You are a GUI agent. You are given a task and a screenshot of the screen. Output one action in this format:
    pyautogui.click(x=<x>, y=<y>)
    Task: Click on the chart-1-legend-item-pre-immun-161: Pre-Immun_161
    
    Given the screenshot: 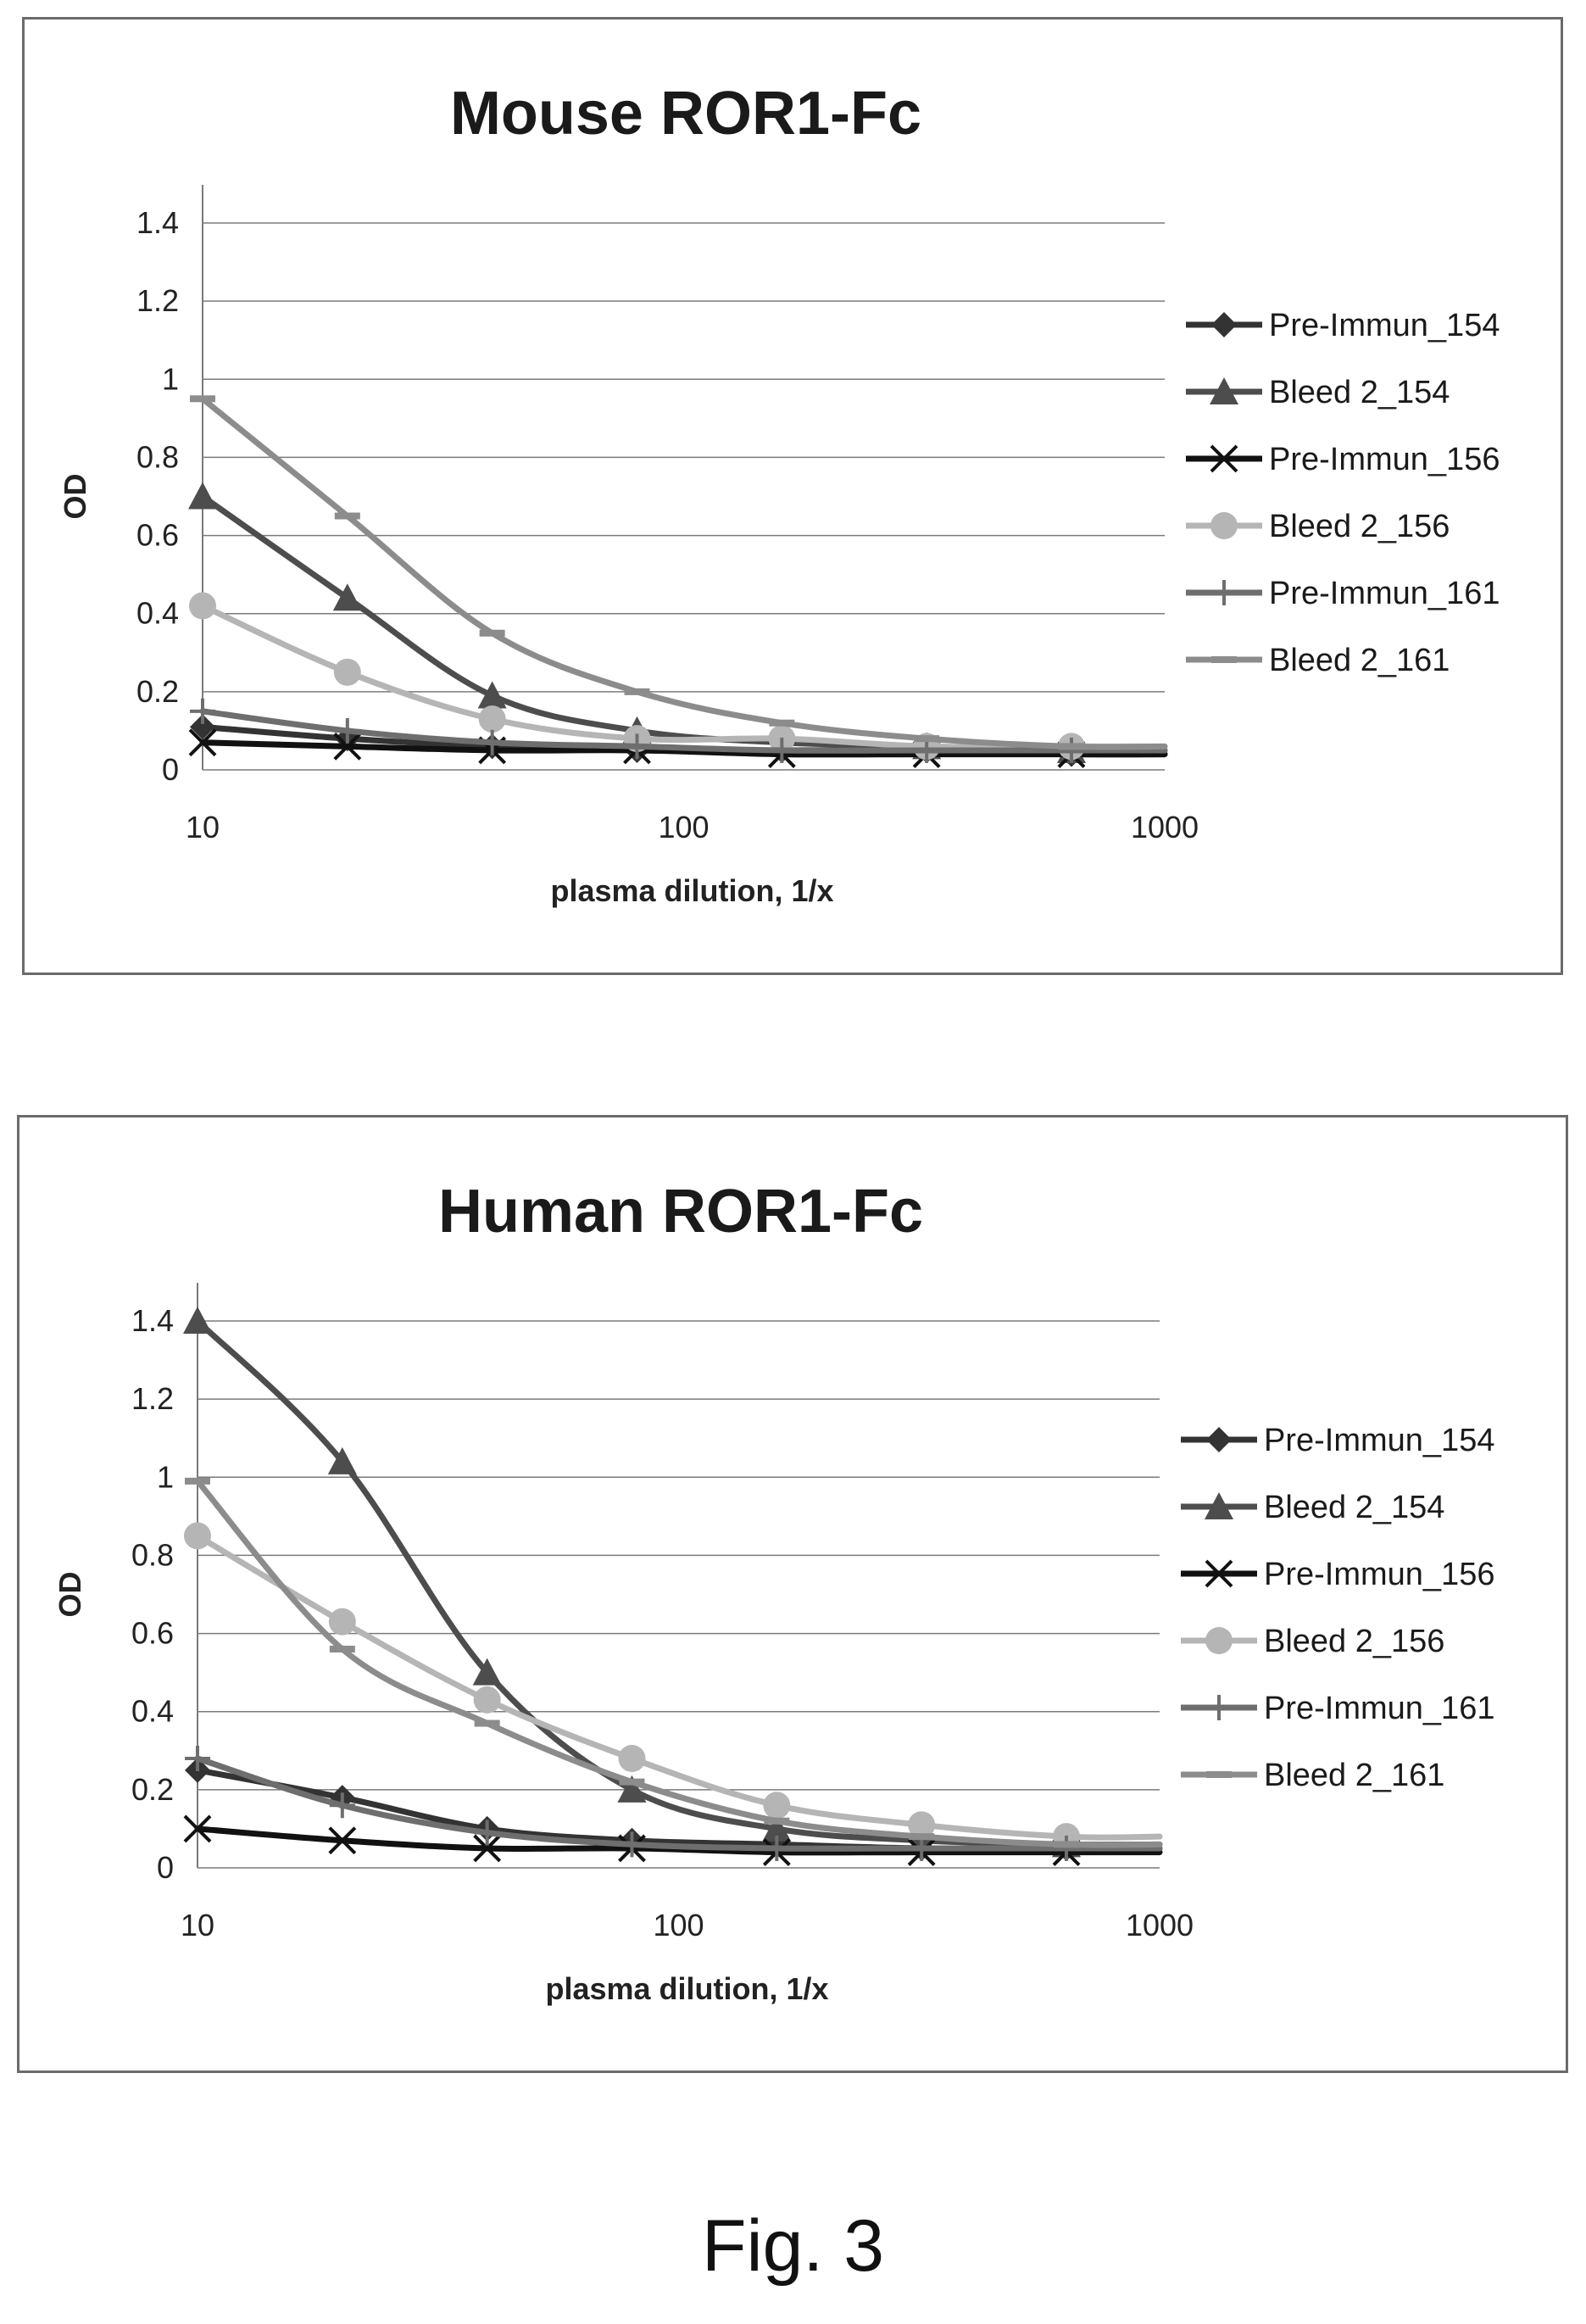 What is the action you would take?
    pyautogui.click(x=1337, y=1709)
    